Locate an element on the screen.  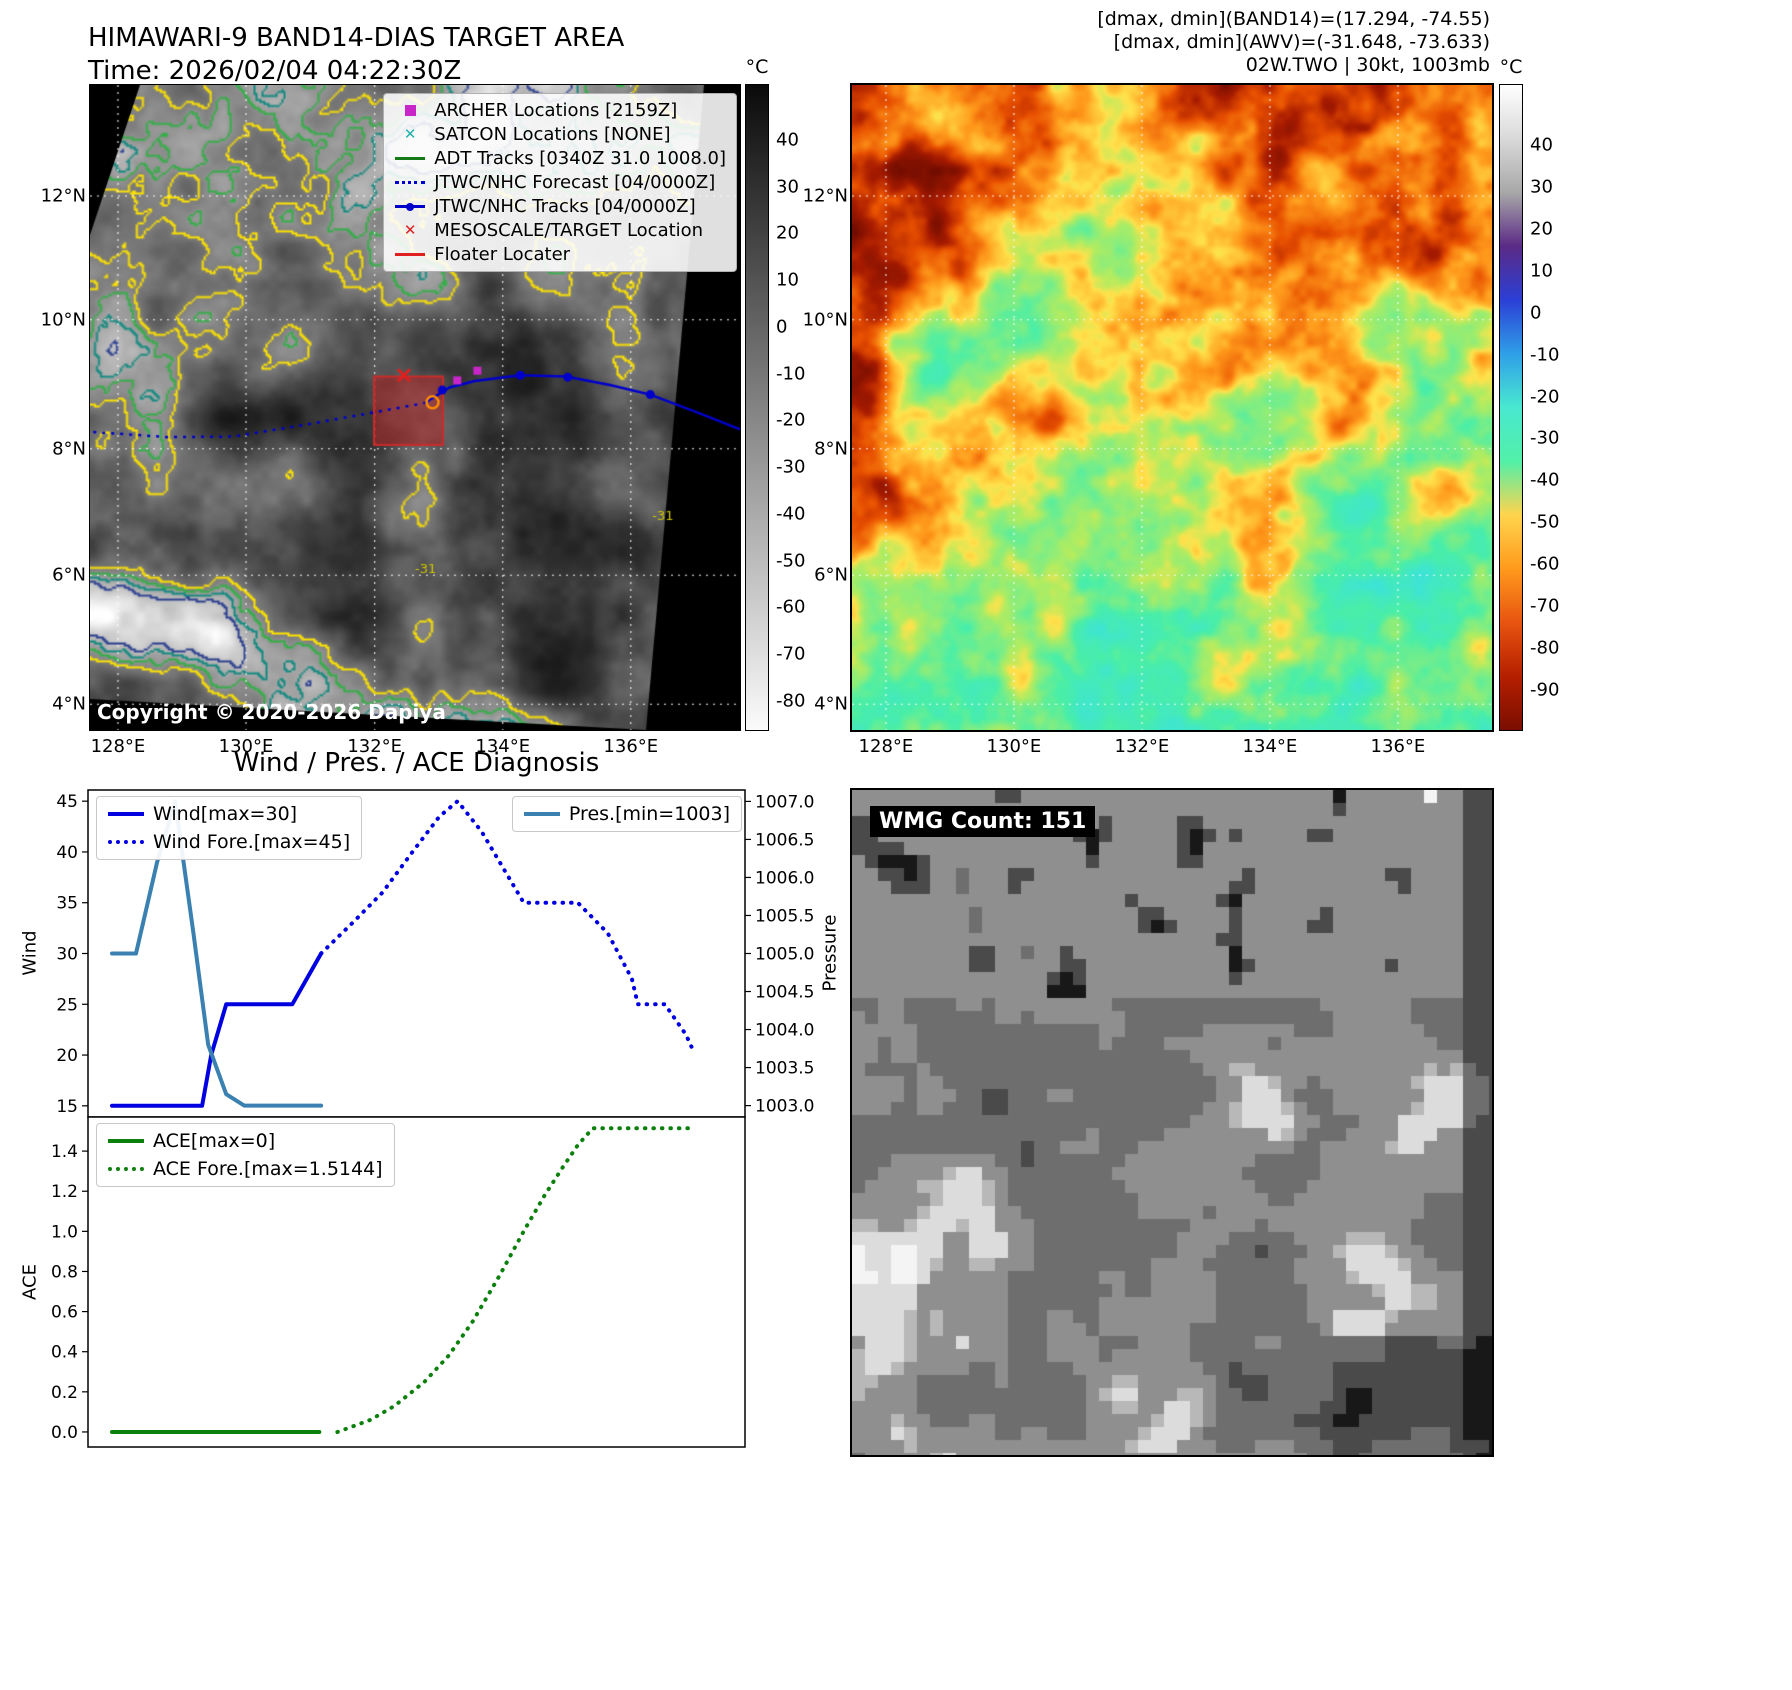
pressure-legend: Pres.[min=1003] is located at coordinates (626, 814).